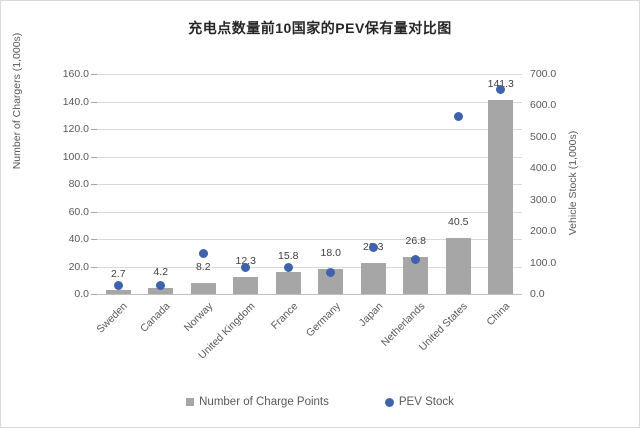  I want to click on bar-label-sweden: 2.7, so click(118, 274).